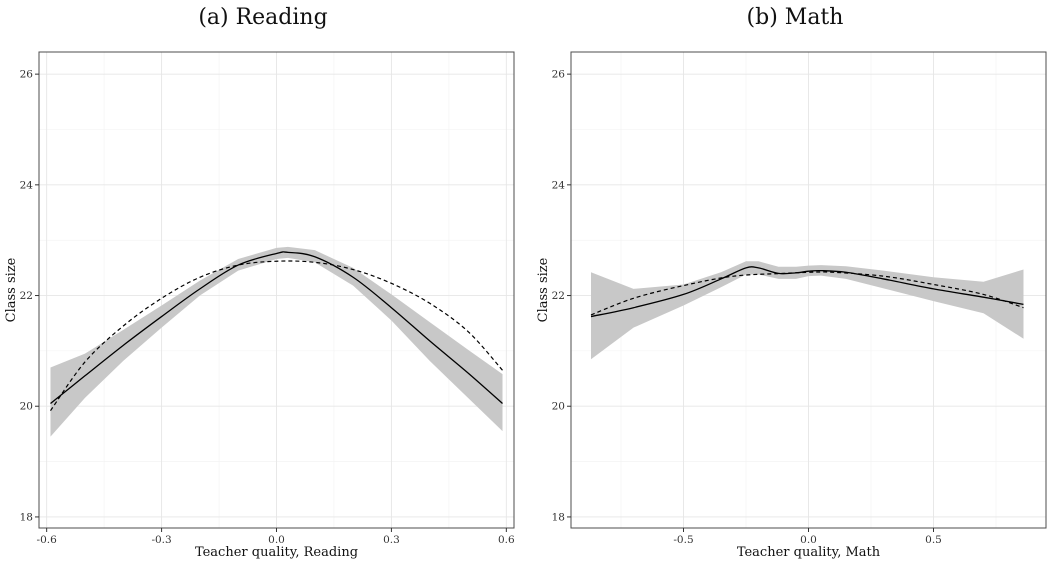 This screenshot has height=565, width=1052. Describe the element at coordinates (795, 17) in the screenshot. I see `panel-title: (b) Math` at that location.